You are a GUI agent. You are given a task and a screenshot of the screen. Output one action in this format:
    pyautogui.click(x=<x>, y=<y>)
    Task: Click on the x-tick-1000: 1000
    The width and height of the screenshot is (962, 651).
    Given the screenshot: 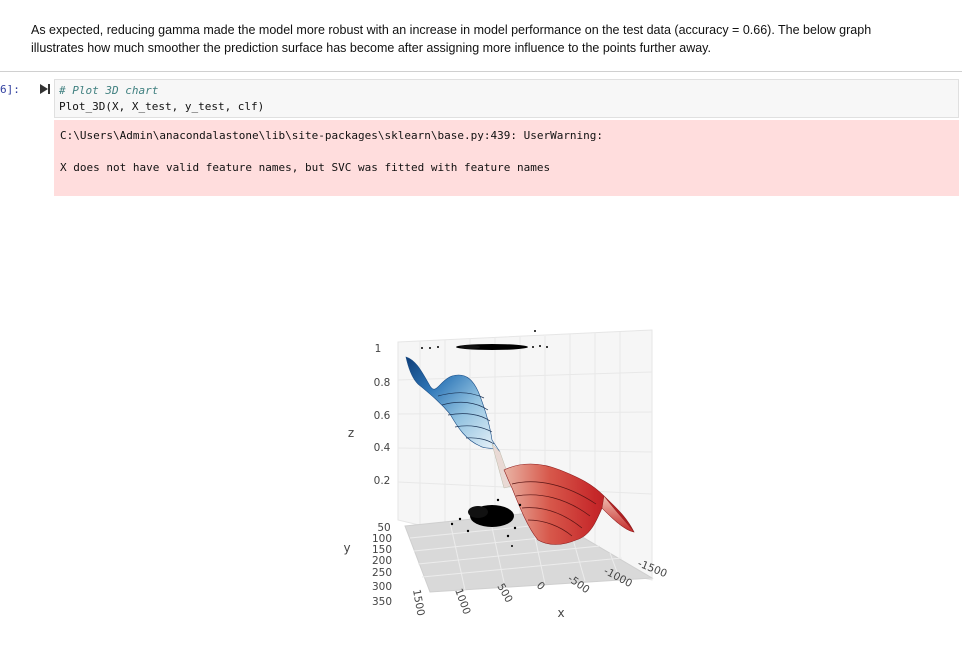 What is the action you would take?
    pyautogui.click(x=462, y=601)
    